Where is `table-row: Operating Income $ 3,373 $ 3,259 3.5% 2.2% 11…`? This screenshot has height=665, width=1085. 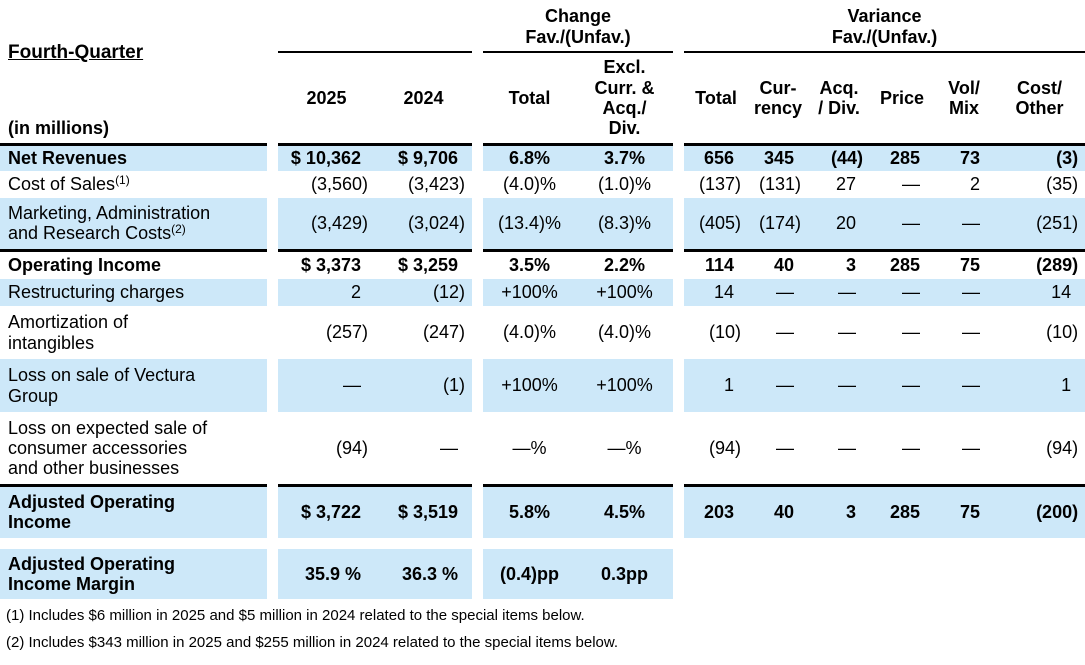 table-row: Operating Income $ 3,373 $ 3,259 3.5% 2.2% 11… is located at coordinates (542, 263).